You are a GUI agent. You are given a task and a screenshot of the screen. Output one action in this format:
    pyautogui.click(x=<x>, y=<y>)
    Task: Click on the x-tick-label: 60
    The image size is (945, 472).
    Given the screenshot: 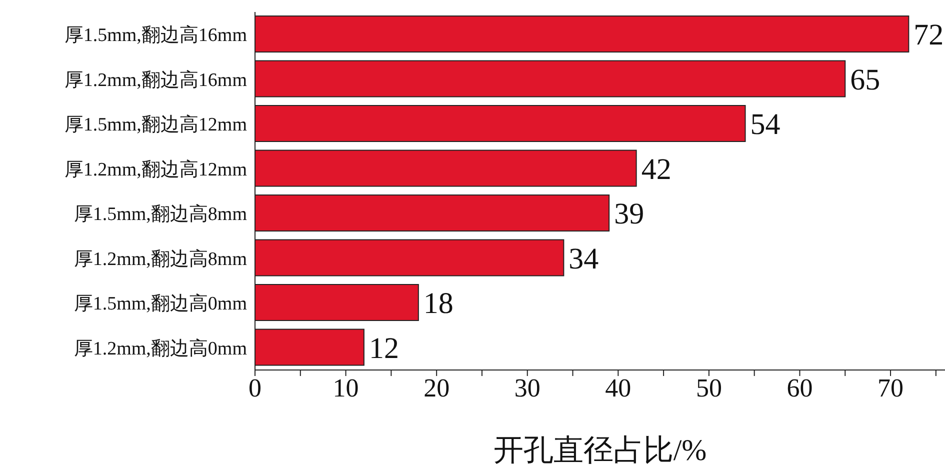 What is the action you would take?
    pyautogui.click(x=799, y=387)
    